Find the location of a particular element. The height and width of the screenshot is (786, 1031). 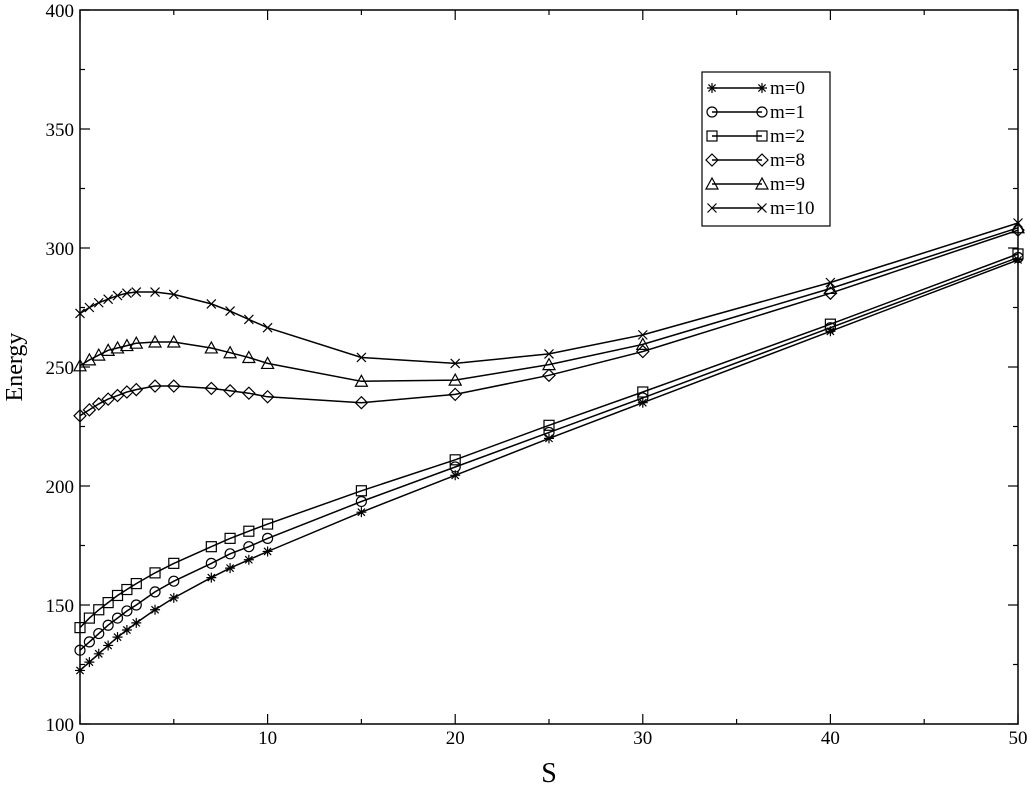

x-tick-label: 0 is located at coordinates (80, 738).